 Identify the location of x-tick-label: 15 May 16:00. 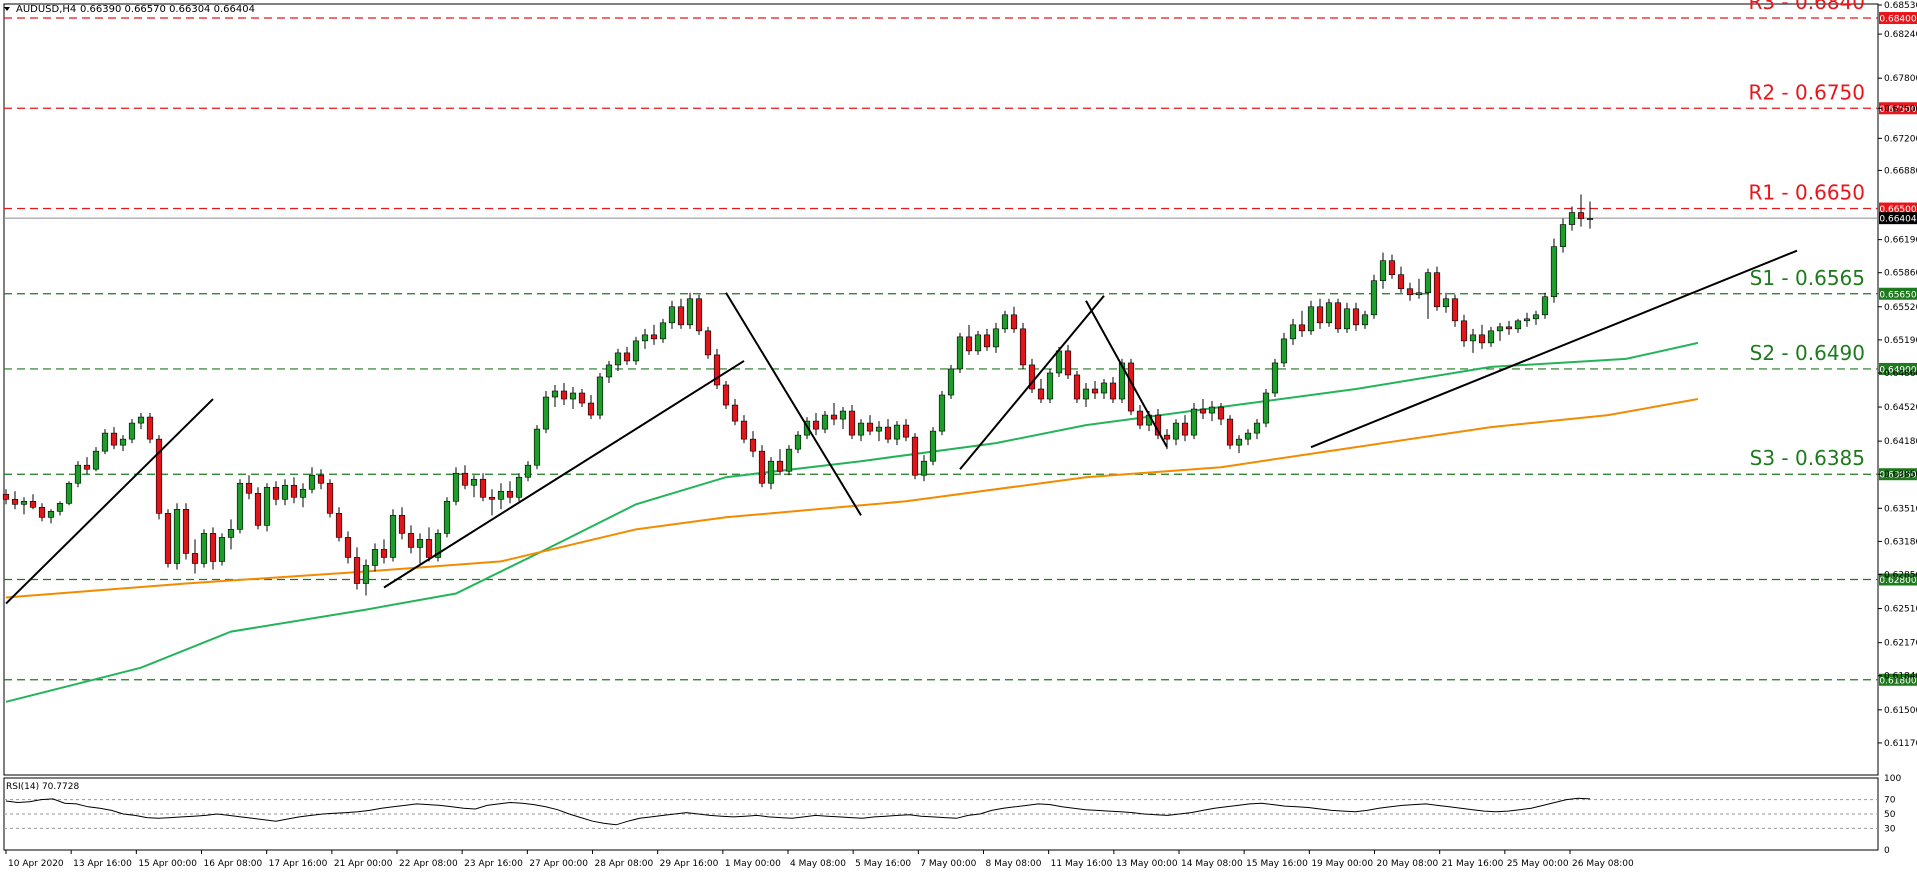
(1277, 864).